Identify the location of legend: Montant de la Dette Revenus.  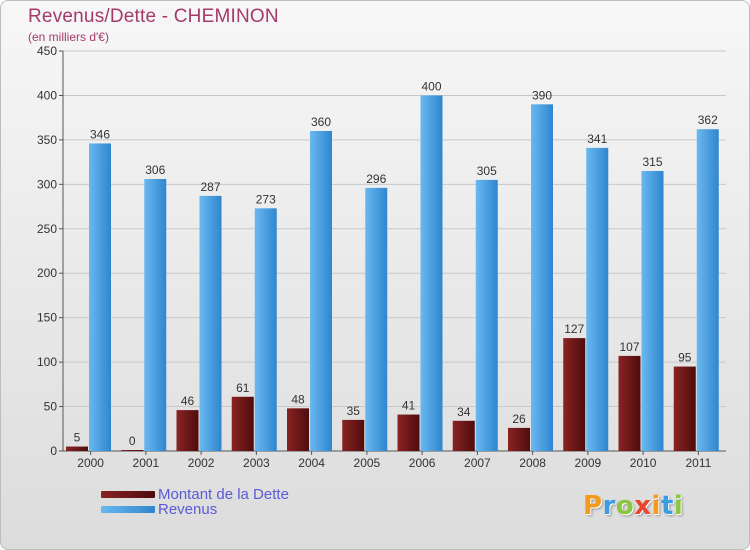
(195, 502).